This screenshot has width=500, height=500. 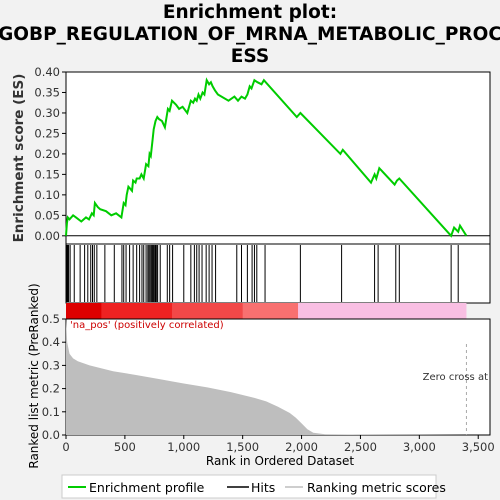 What do you see at coordinates (419, 447) in the screenshot?
I see `rank-x-tick-label: 3,000` at bounding box center [419, 447].